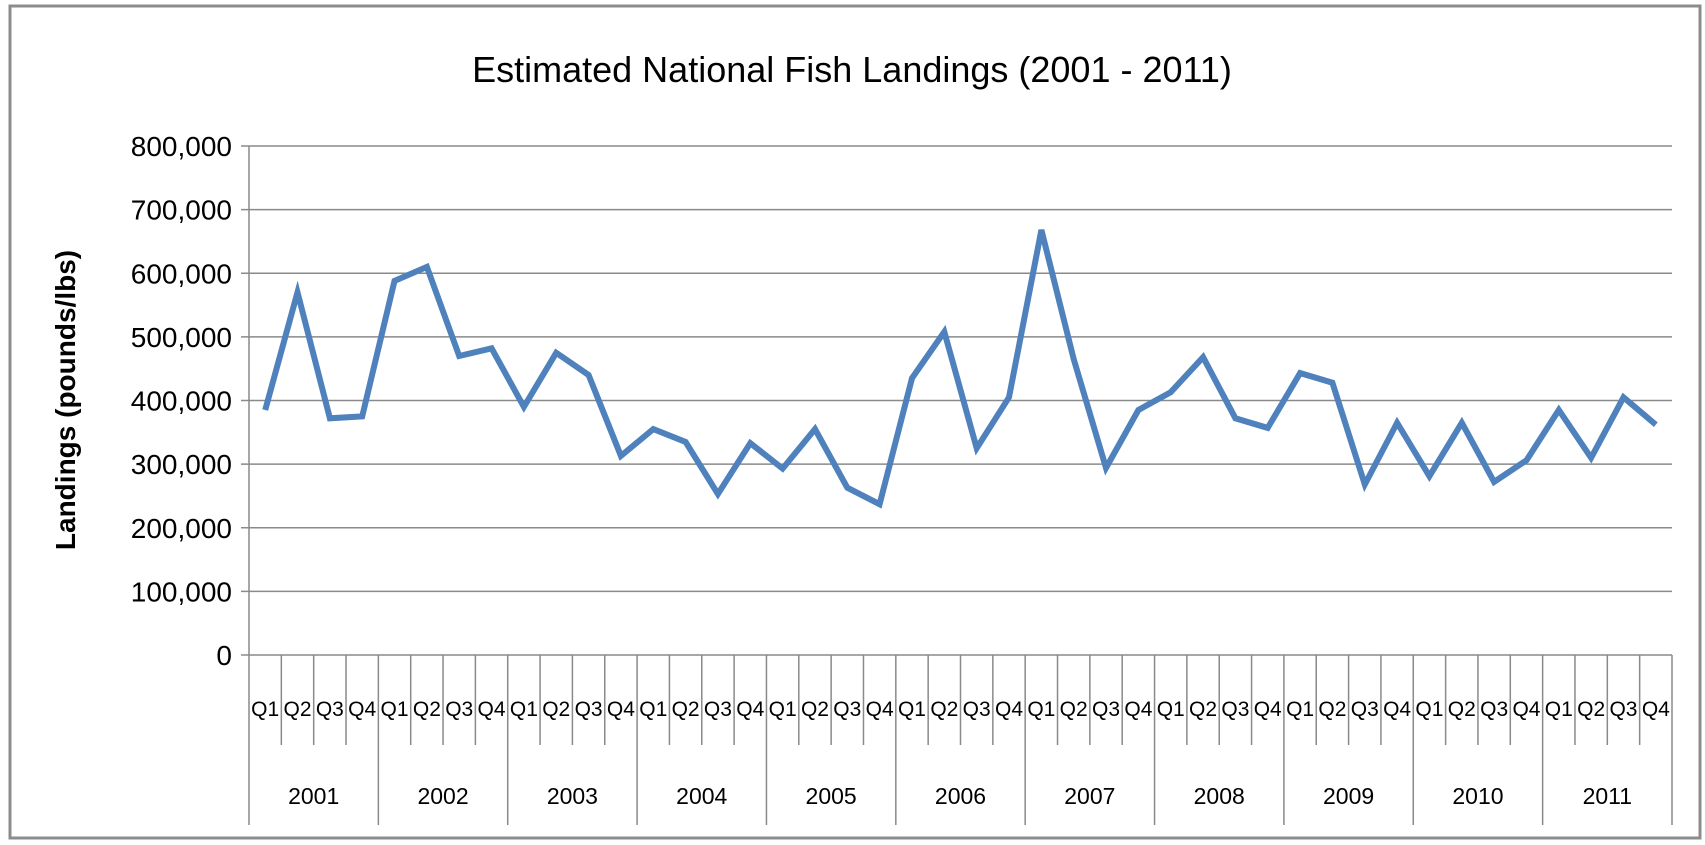  Describe the element at coordinates (1219, 796) in the screenshot. I see `year-label: 2008` at that location.